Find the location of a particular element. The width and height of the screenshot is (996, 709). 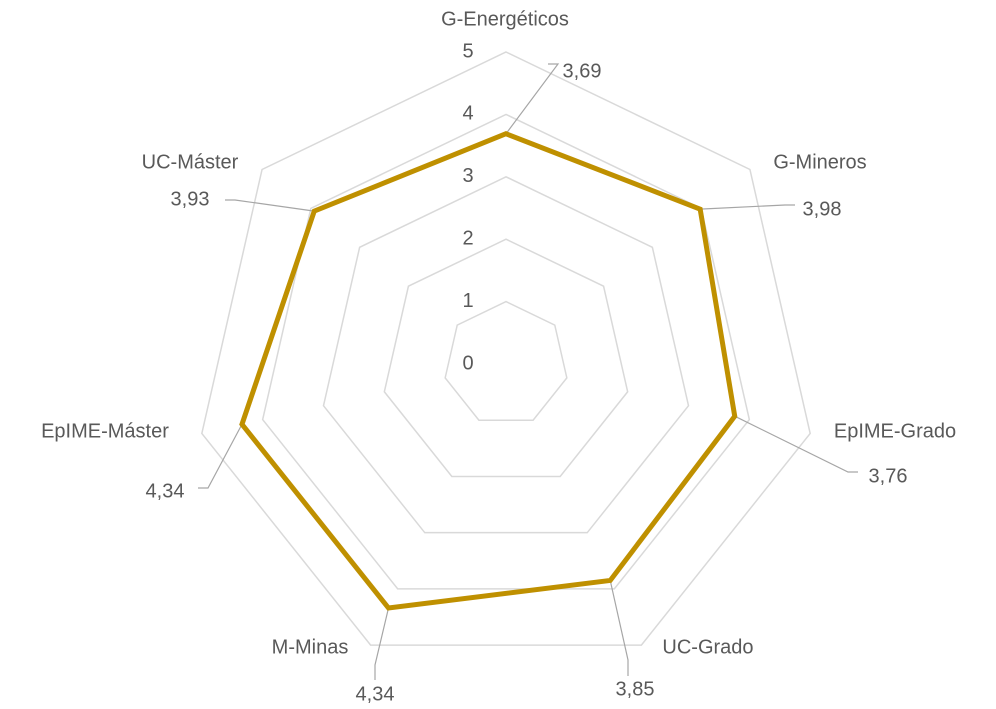

tick-label: 3 is located at coordinates (467, 176).